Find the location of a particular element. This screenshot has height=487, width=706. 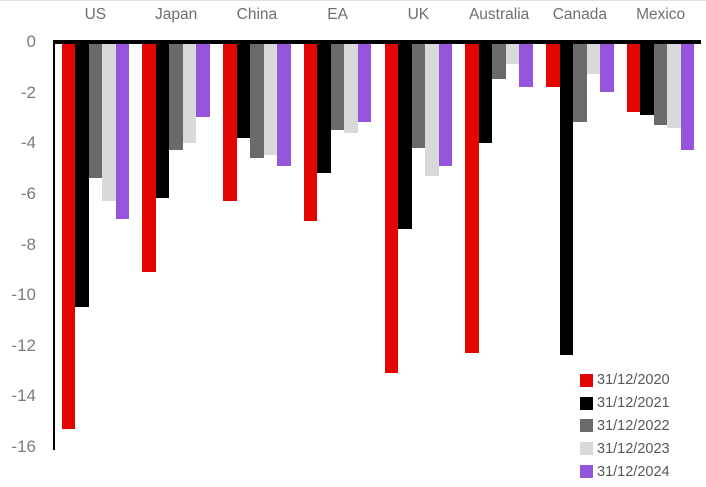

y-tick-label: -12 is located at coordinates (23, 345).